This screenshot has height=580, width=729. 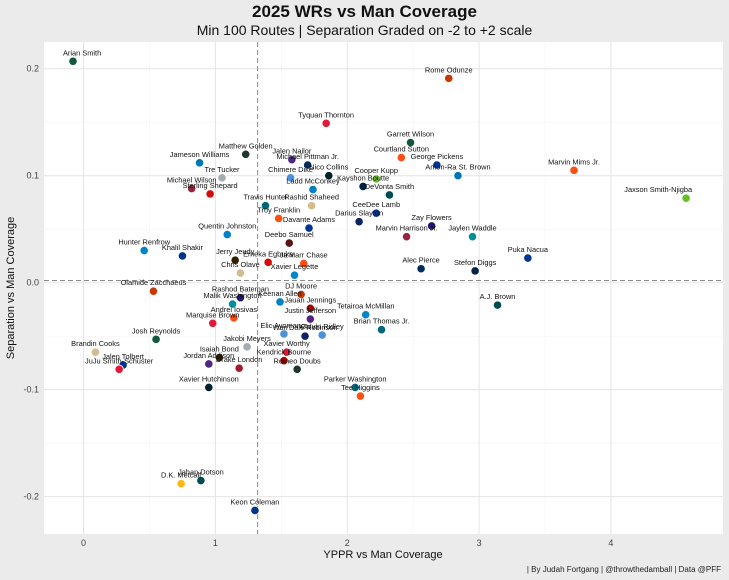 What do you see at coordinates (268, 253) in the screenshot?
I see `point-label: Emeka Egbuka` at bounding box center [268, 253].